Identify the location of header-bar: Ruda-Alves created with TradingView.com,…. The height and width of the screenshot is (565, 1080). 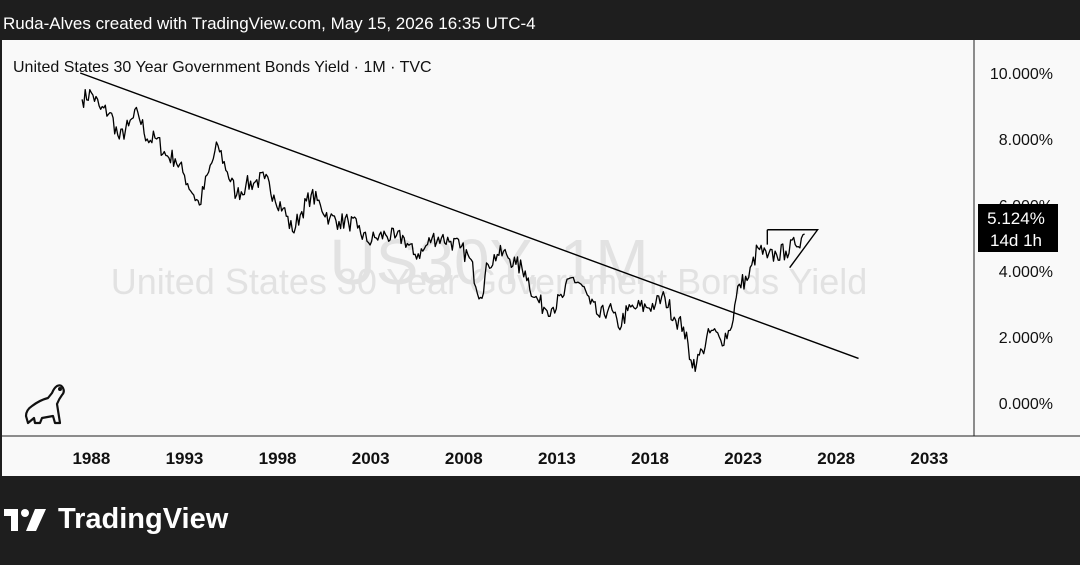
(540, 20).